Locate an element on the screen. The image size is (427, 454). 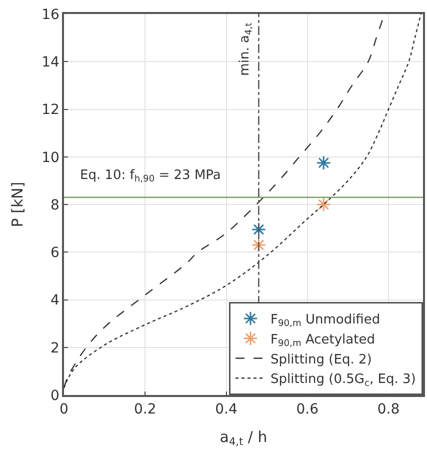
legend-label: Splitting (0.5G$_{c}$, Eq. 3) is located at coordinates (343, 380).